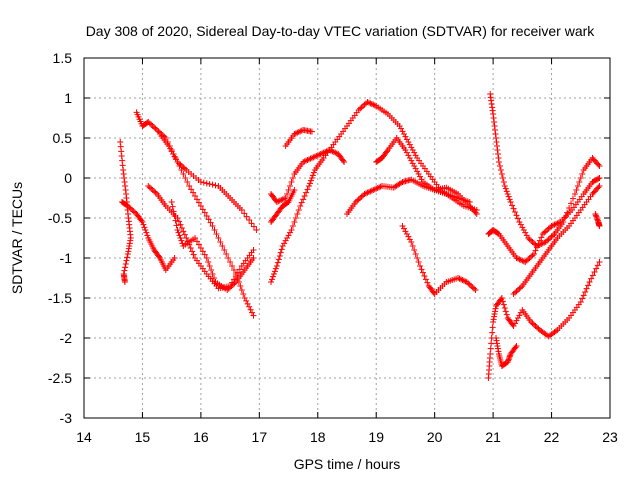 Image resolution: width=640 pixels, height=480 pixels. Describe the element at coordinates (17, 238) in the screenshot. I see `y-axis-label: SDTVAR / TECUs` at that location.